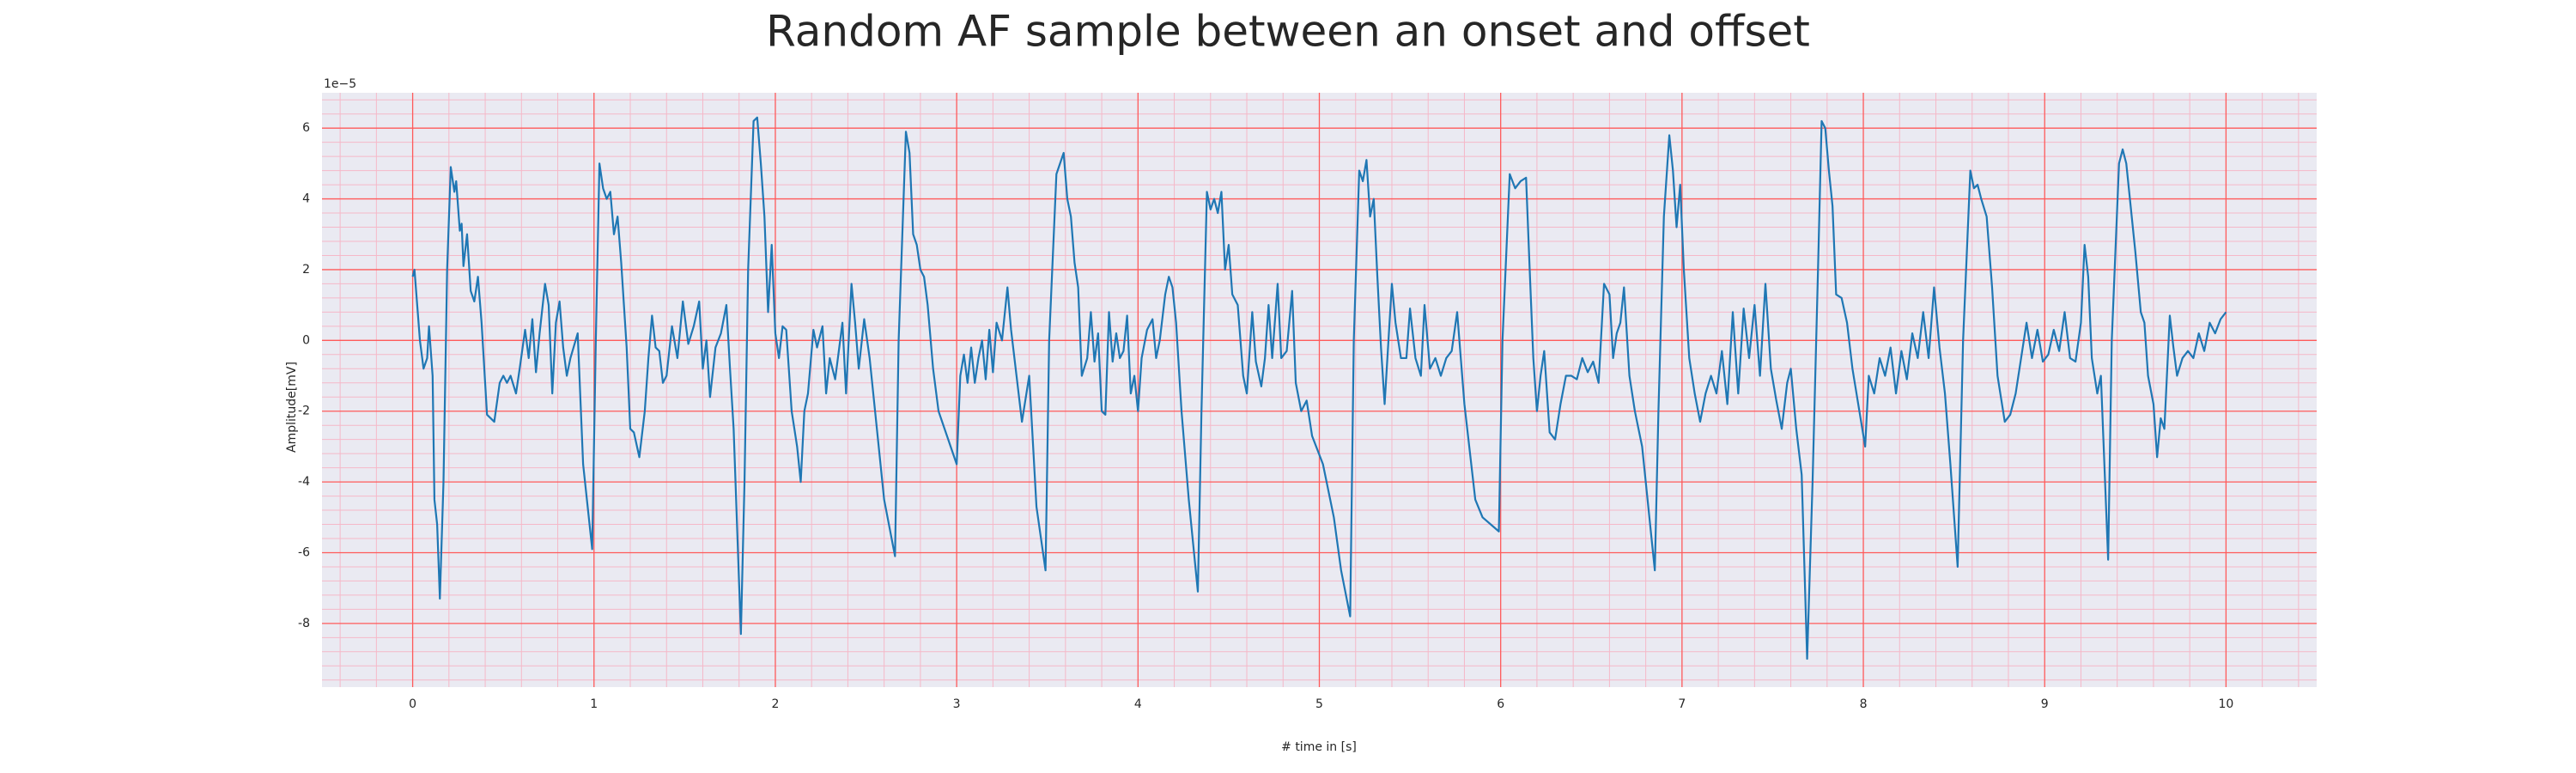  Describe the element at coordinates (1682, 704) in the screenshot. I see `x-tick-label: 7` at that location.